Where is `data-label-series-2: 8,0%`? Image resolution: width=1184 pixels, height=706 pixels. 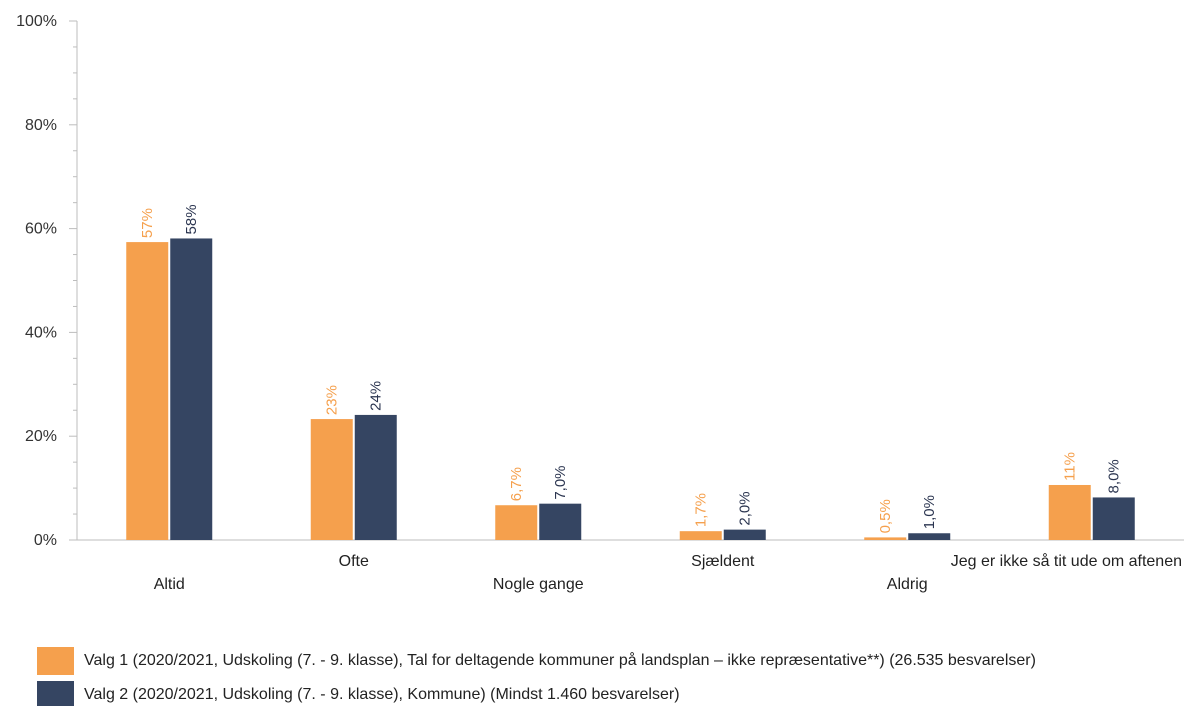 data-label-series-2: 8,0% is located at coordinates (1114, 476).